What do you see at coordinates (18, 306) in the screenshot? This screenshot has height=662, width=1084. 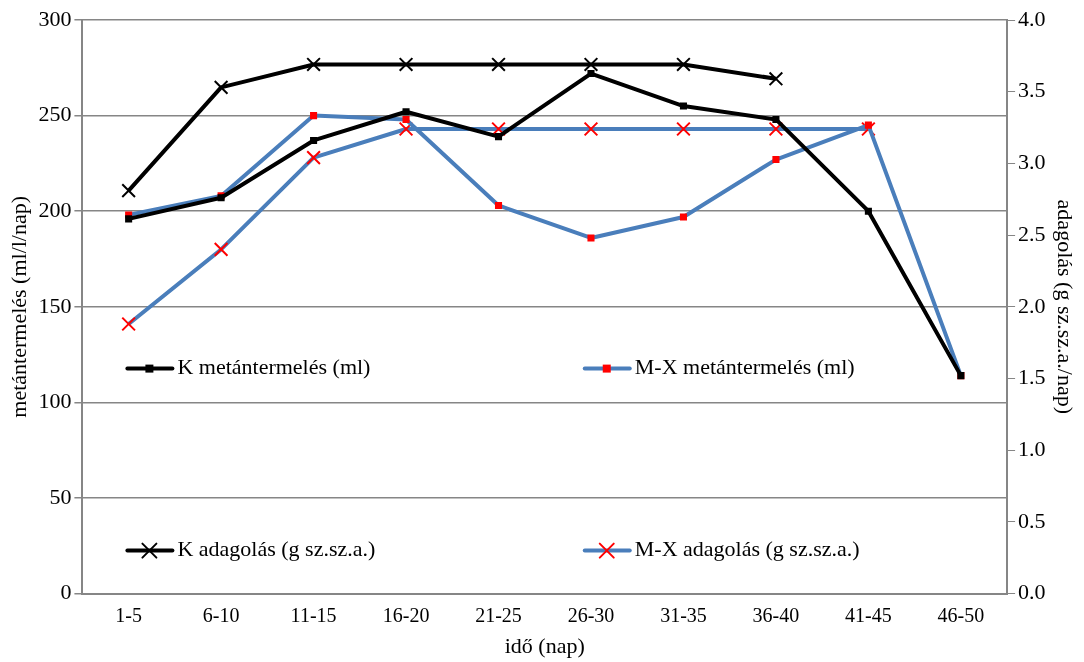 I see `y-axis-title: metántermelés (ml/l/nap)` at bounding box center [18, 306].